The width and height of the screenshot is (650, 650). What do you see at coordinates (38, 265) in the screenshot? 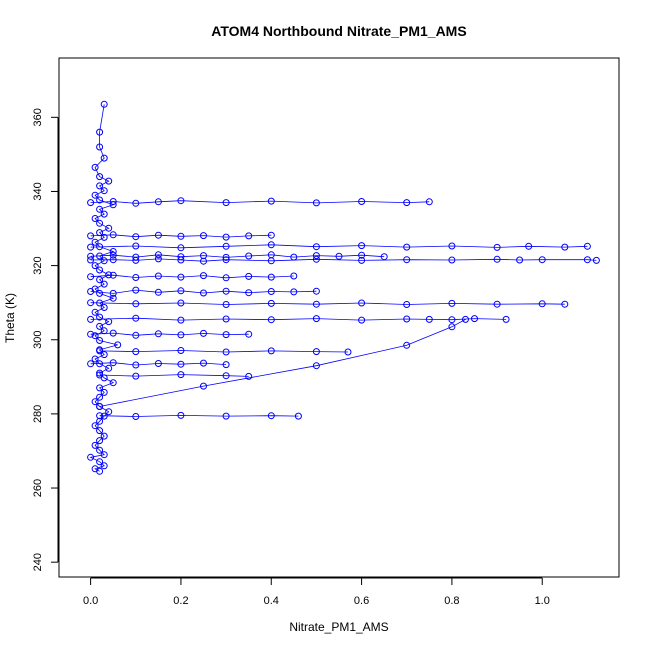
I see `y-tick-label: 320` at bounding box center [38, 265].